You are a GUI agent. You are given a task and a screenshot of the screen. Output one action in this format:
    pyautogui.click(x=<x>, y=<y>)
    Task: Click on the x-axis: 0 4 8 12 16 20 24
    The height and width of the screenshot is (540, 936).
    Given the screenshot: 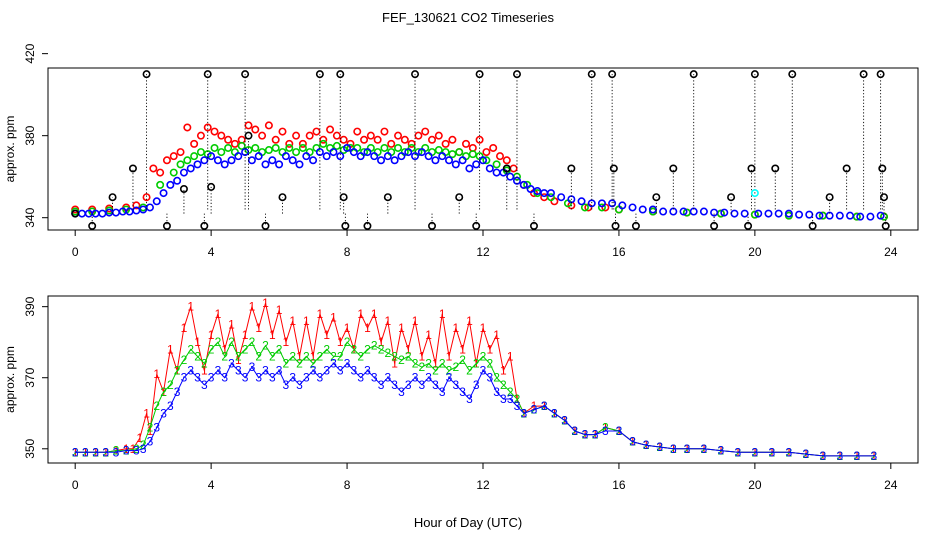 What is the action you would take?
    pyautogui.click(x=485, y=477)
    